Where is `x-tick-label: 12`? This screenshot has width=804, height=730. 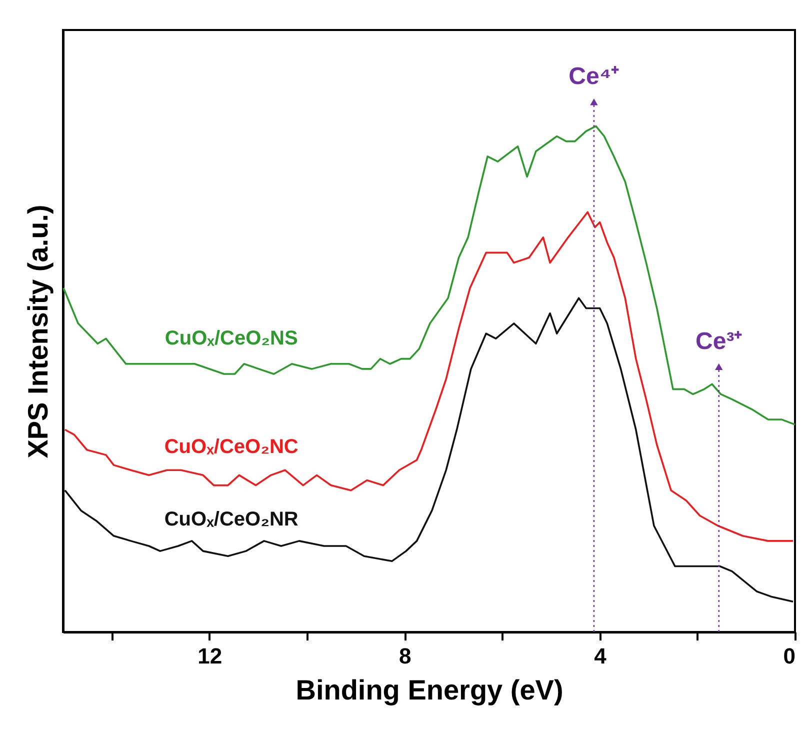 x-tick-label: 12 is located at coordinates (210, 656).